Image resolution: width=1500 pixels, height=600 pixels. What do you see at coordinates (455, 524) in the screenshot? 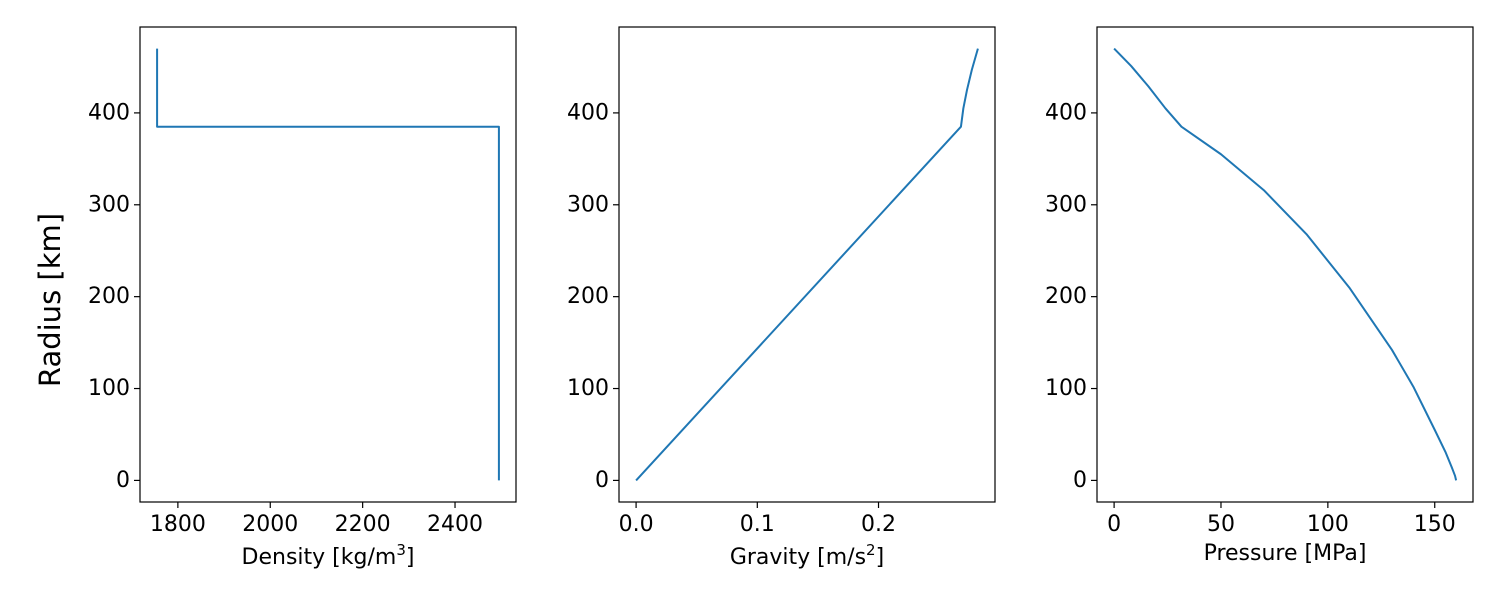
I see `density-x-tick-label: 2400` at bounding box center [455, 524].